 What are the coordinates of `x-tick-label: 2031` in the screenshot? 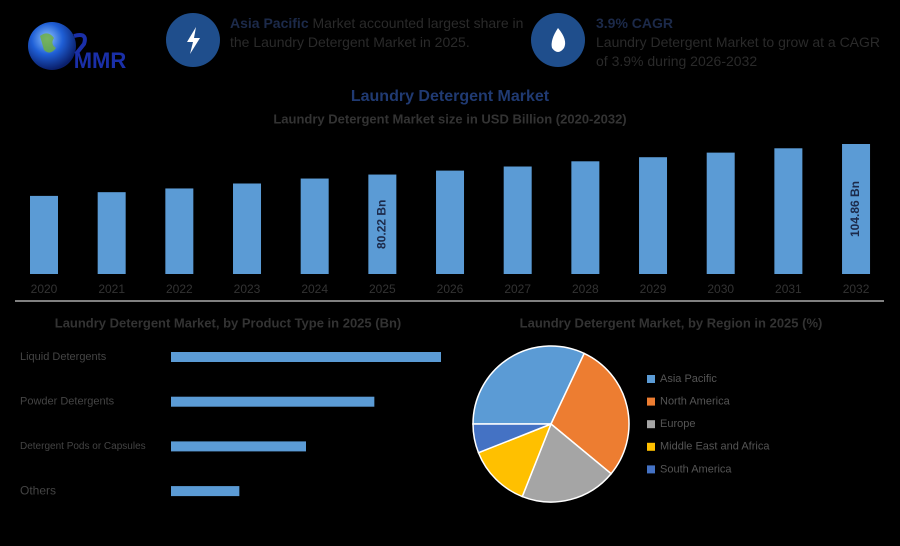 It's located at (788, 289).